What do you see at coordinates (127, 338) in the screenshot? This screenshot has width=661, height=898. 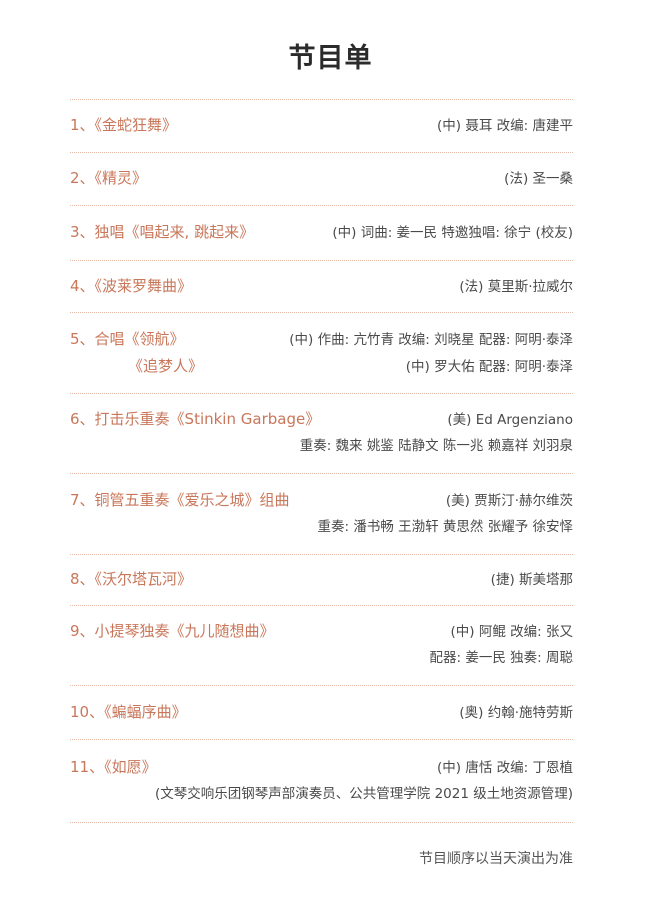 I see `piece-title: 5、合唱《领航》` at bounding box center [127, 338].